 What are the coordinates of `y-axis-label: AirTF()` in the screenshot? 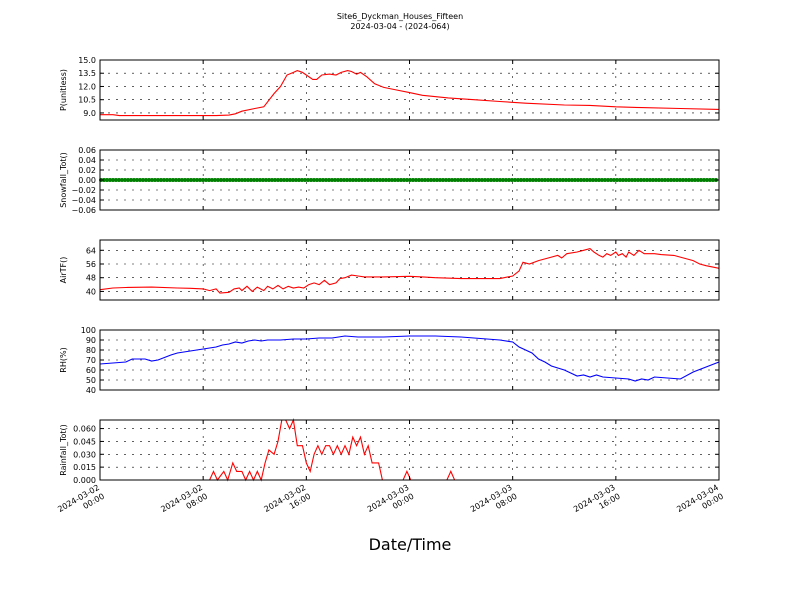 It's located at (63, 270).